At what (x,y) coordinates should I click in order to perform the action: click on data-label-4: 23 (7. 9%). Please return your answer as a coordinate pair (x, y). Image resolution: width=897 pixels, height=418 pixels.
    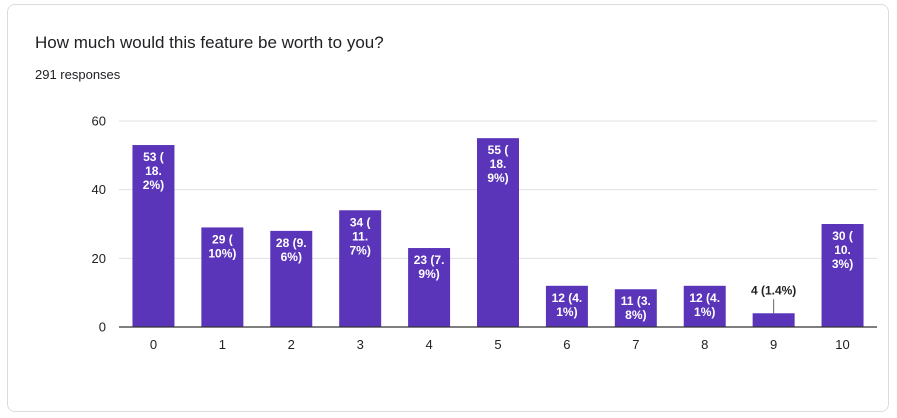
    Looking at the image, I should click on (429, 267).